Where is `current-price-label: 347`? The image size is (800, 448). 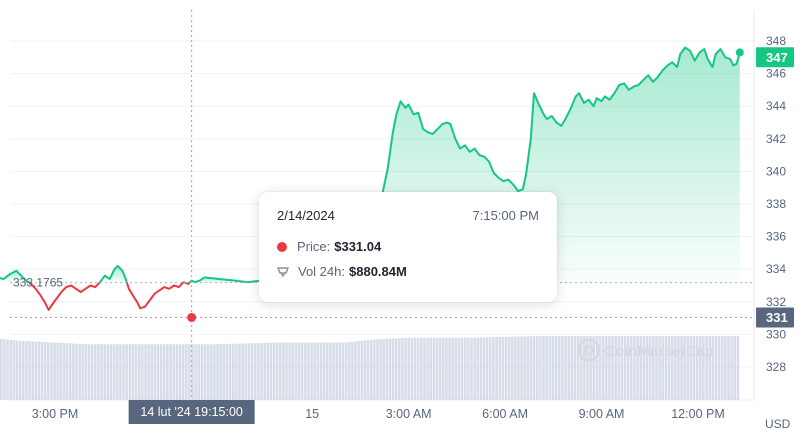
current-price-label: 347 is located at coordinates (777, 57).